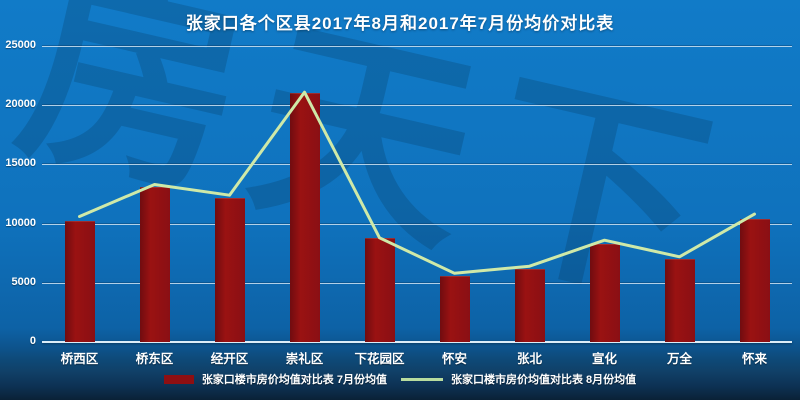 The width and height of the screenshot is (800, 400). Describe the element at coordinates (379, 359) in the screenshot. I see `x-tick-下花园区: 下花园区` at that location.